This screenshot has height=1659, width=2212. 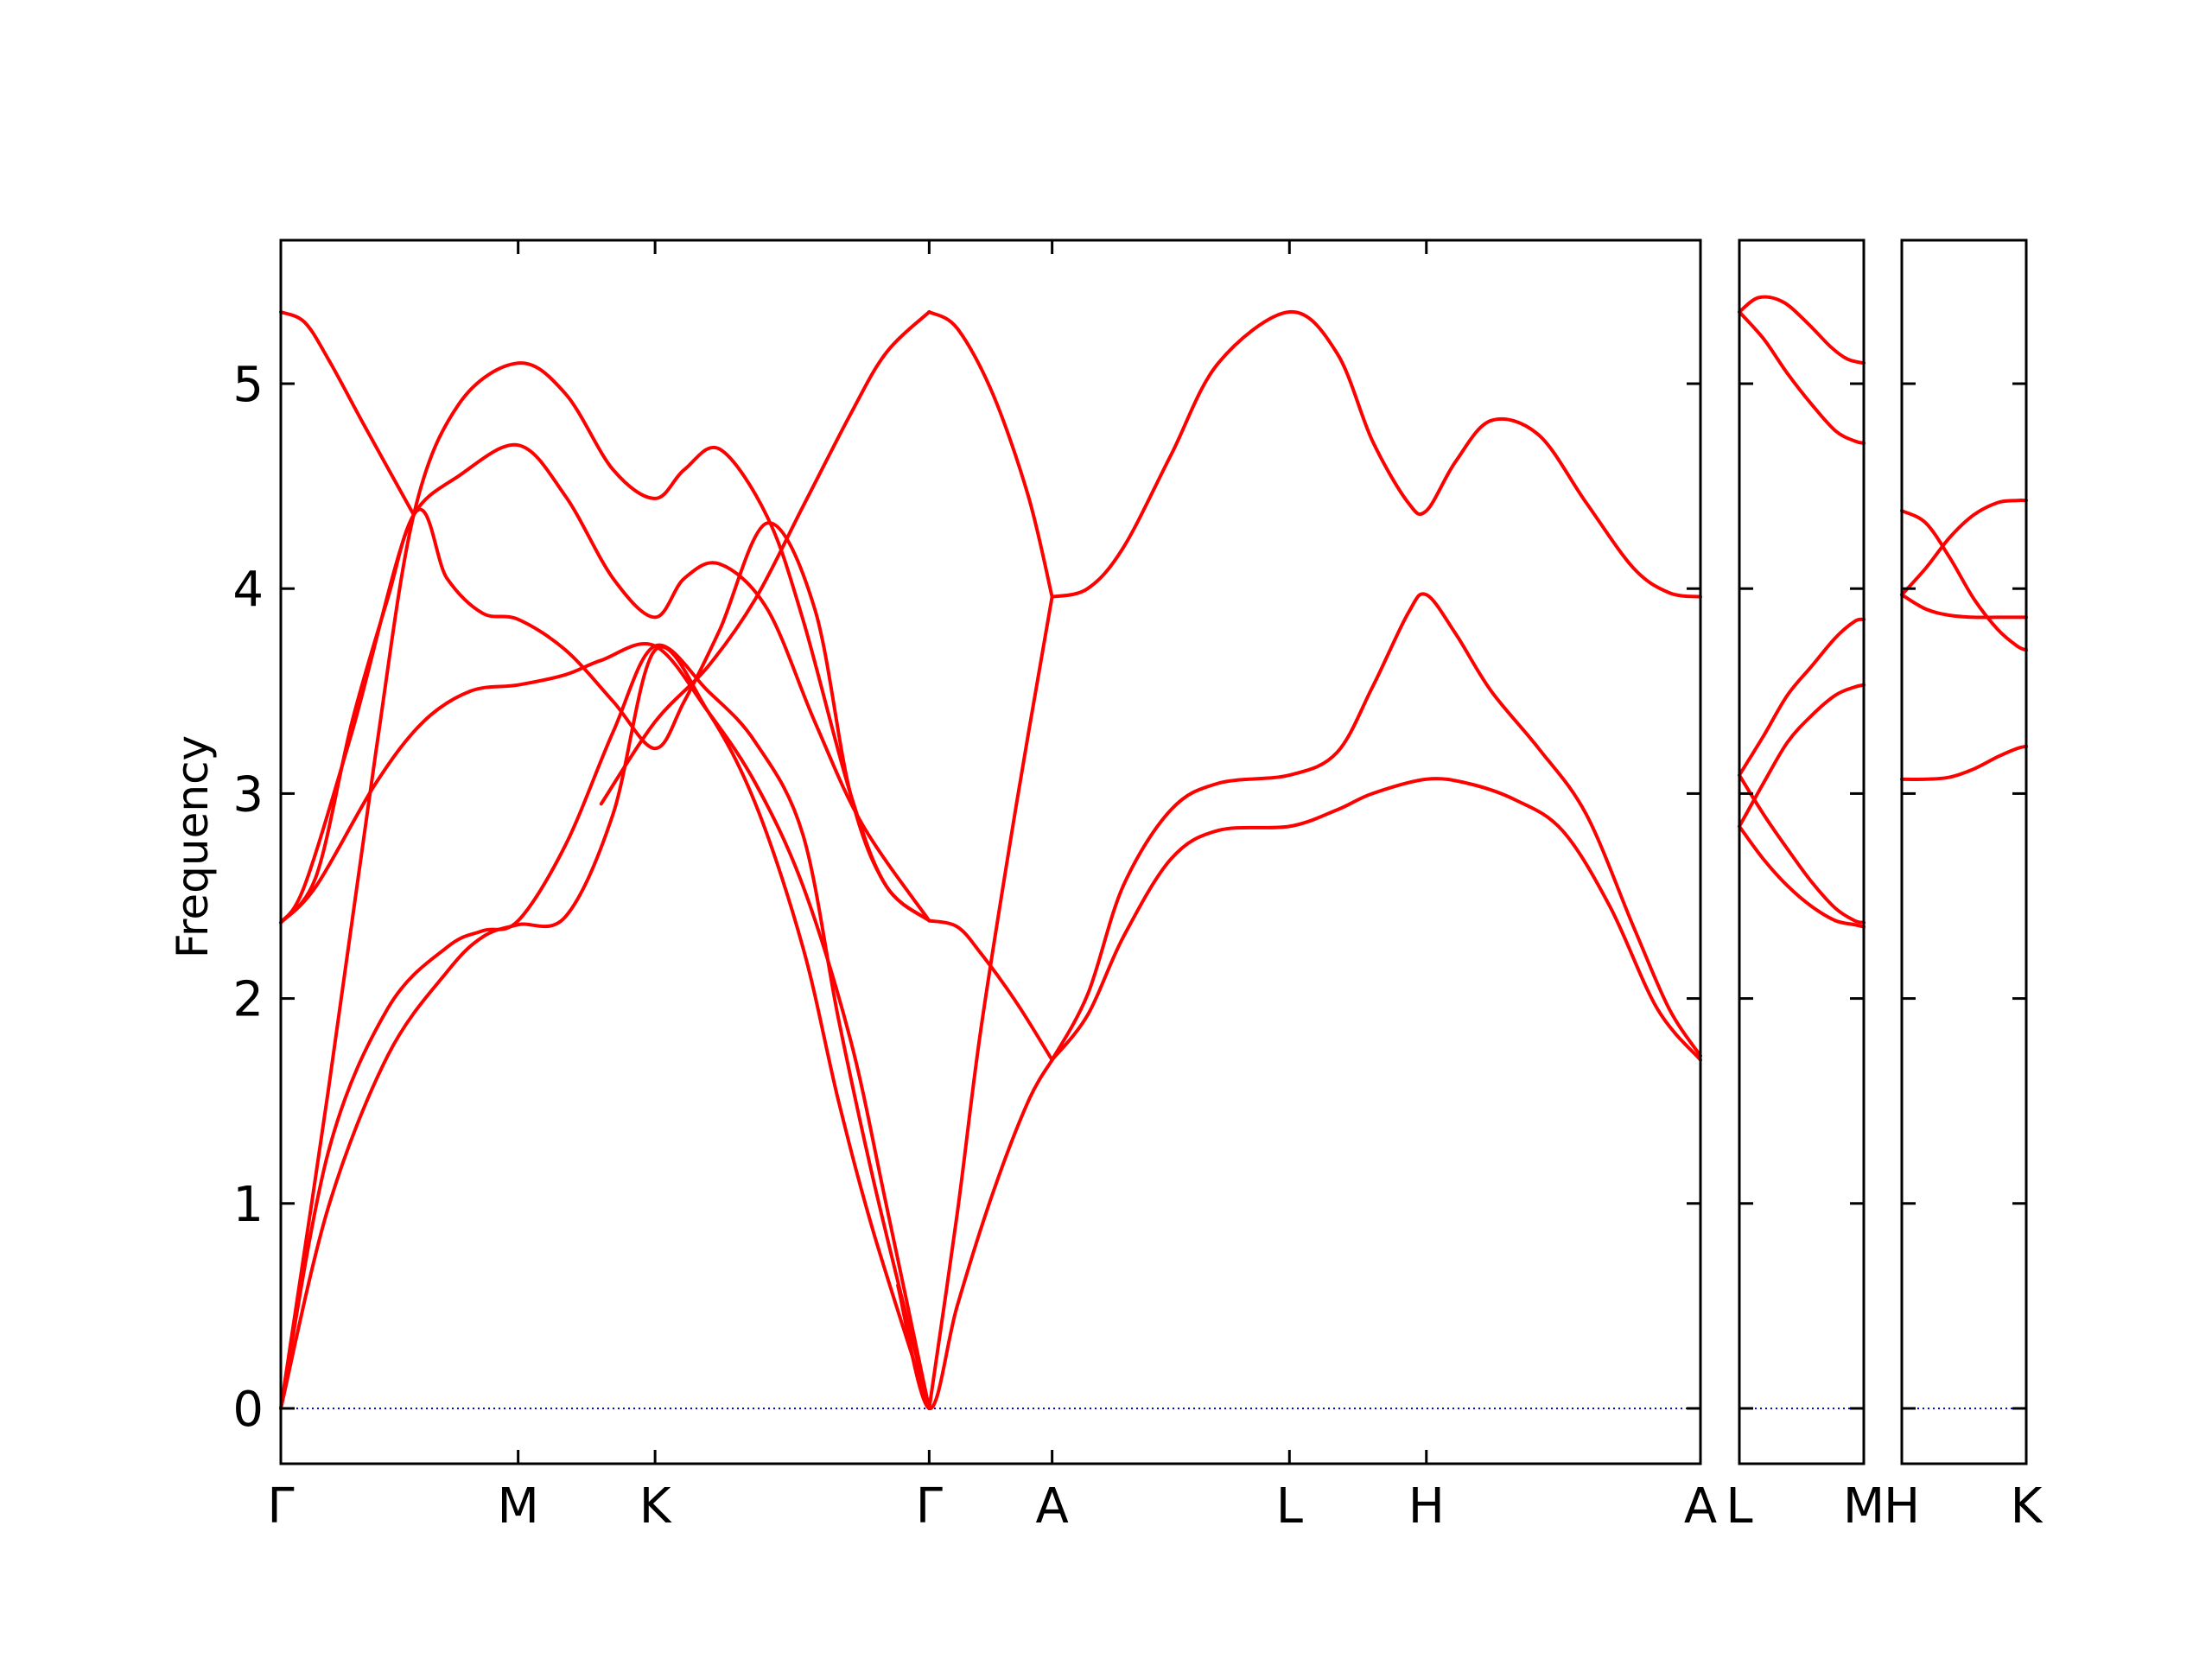 I want to click on y-axis-label: Frequency, so click(x=193, y=846).